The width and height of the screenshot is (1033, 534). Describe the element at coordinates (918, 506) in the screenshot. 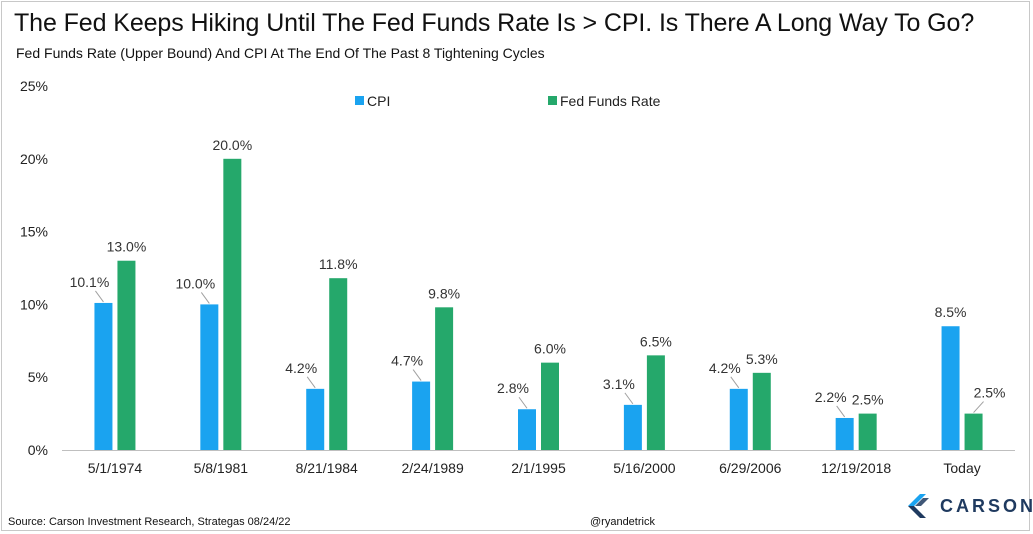

I see `carson-chevron-icon` at that location.